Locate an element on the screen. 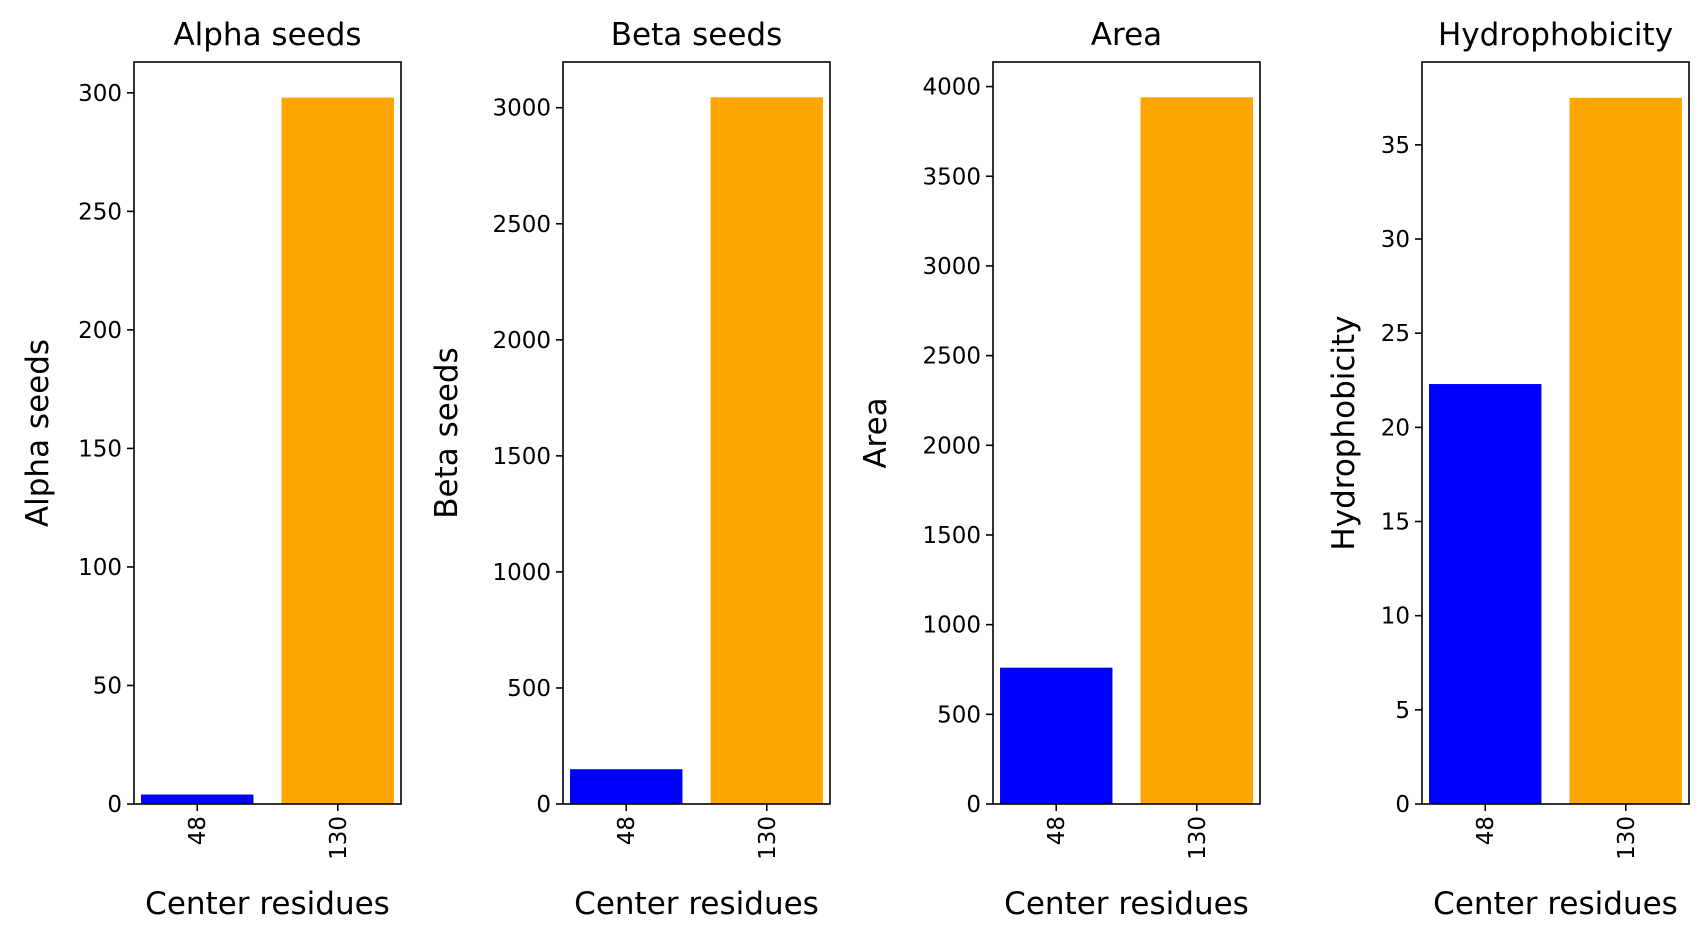 The height and width of the screenshot is (937, 1706). y-axis-label: Hydrophobicity is located at coordinates (1344, 432).